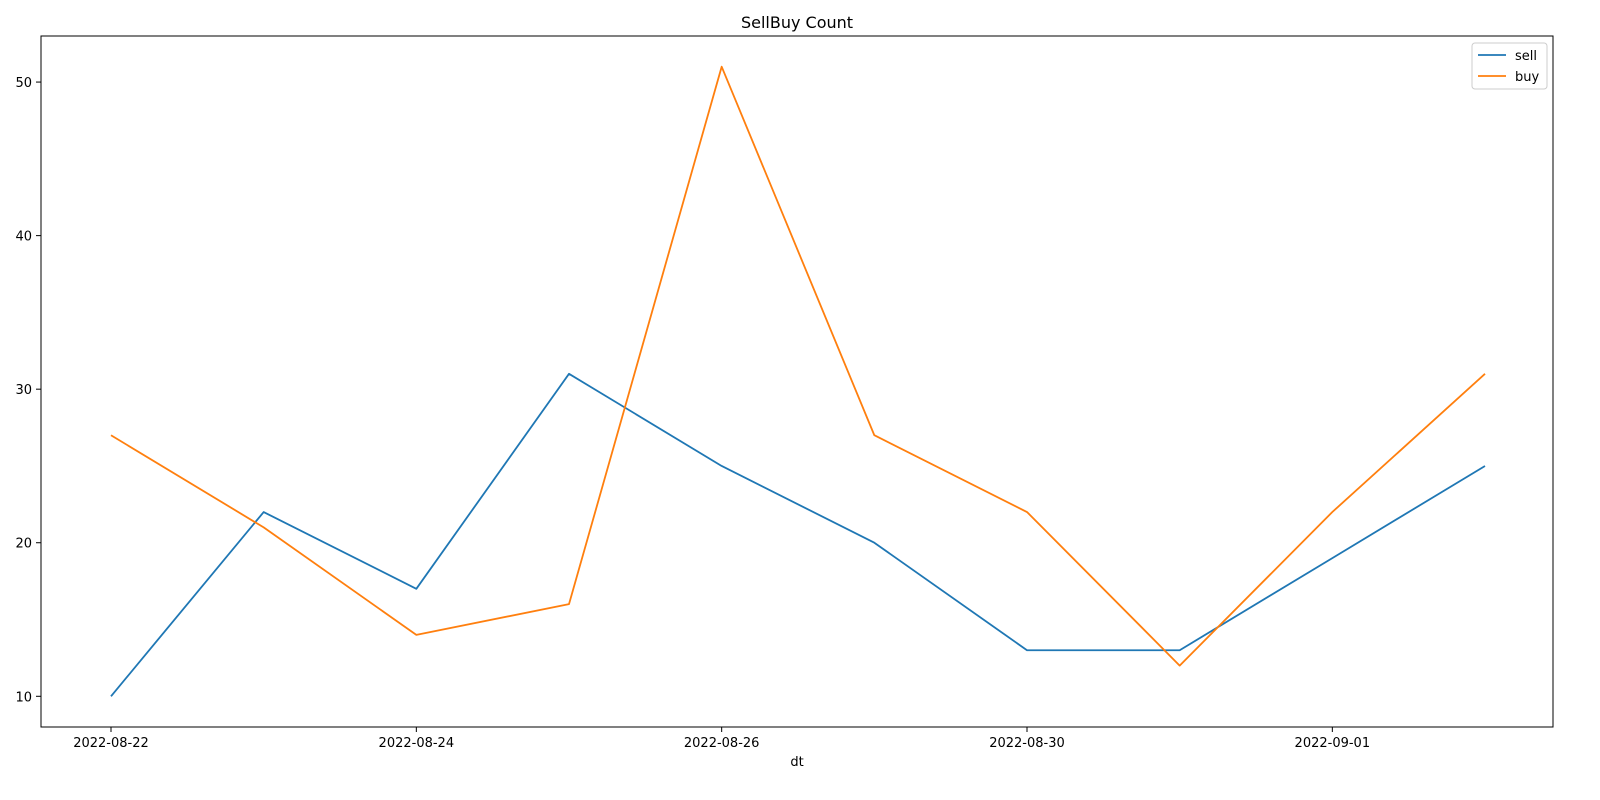 This screenshot has width=1600, height=800. What do you see at coordinates (111, 743) in the screenshot?
I see `x-tick-label: 2022-08-22` at bounding box center [111, 743].